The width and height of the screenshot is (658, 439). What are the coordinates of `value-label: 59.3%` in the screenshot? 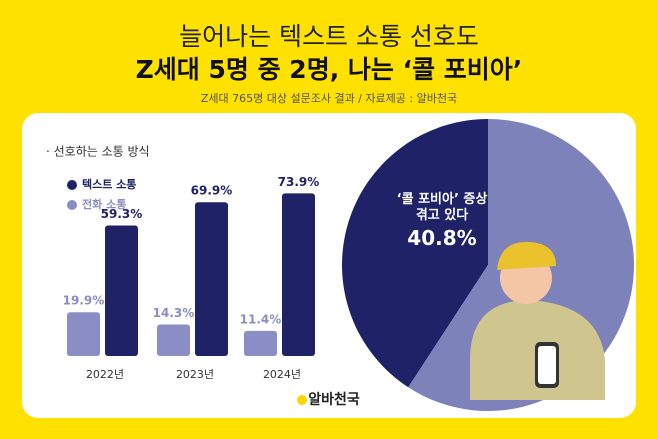 It's located at (122, 214).